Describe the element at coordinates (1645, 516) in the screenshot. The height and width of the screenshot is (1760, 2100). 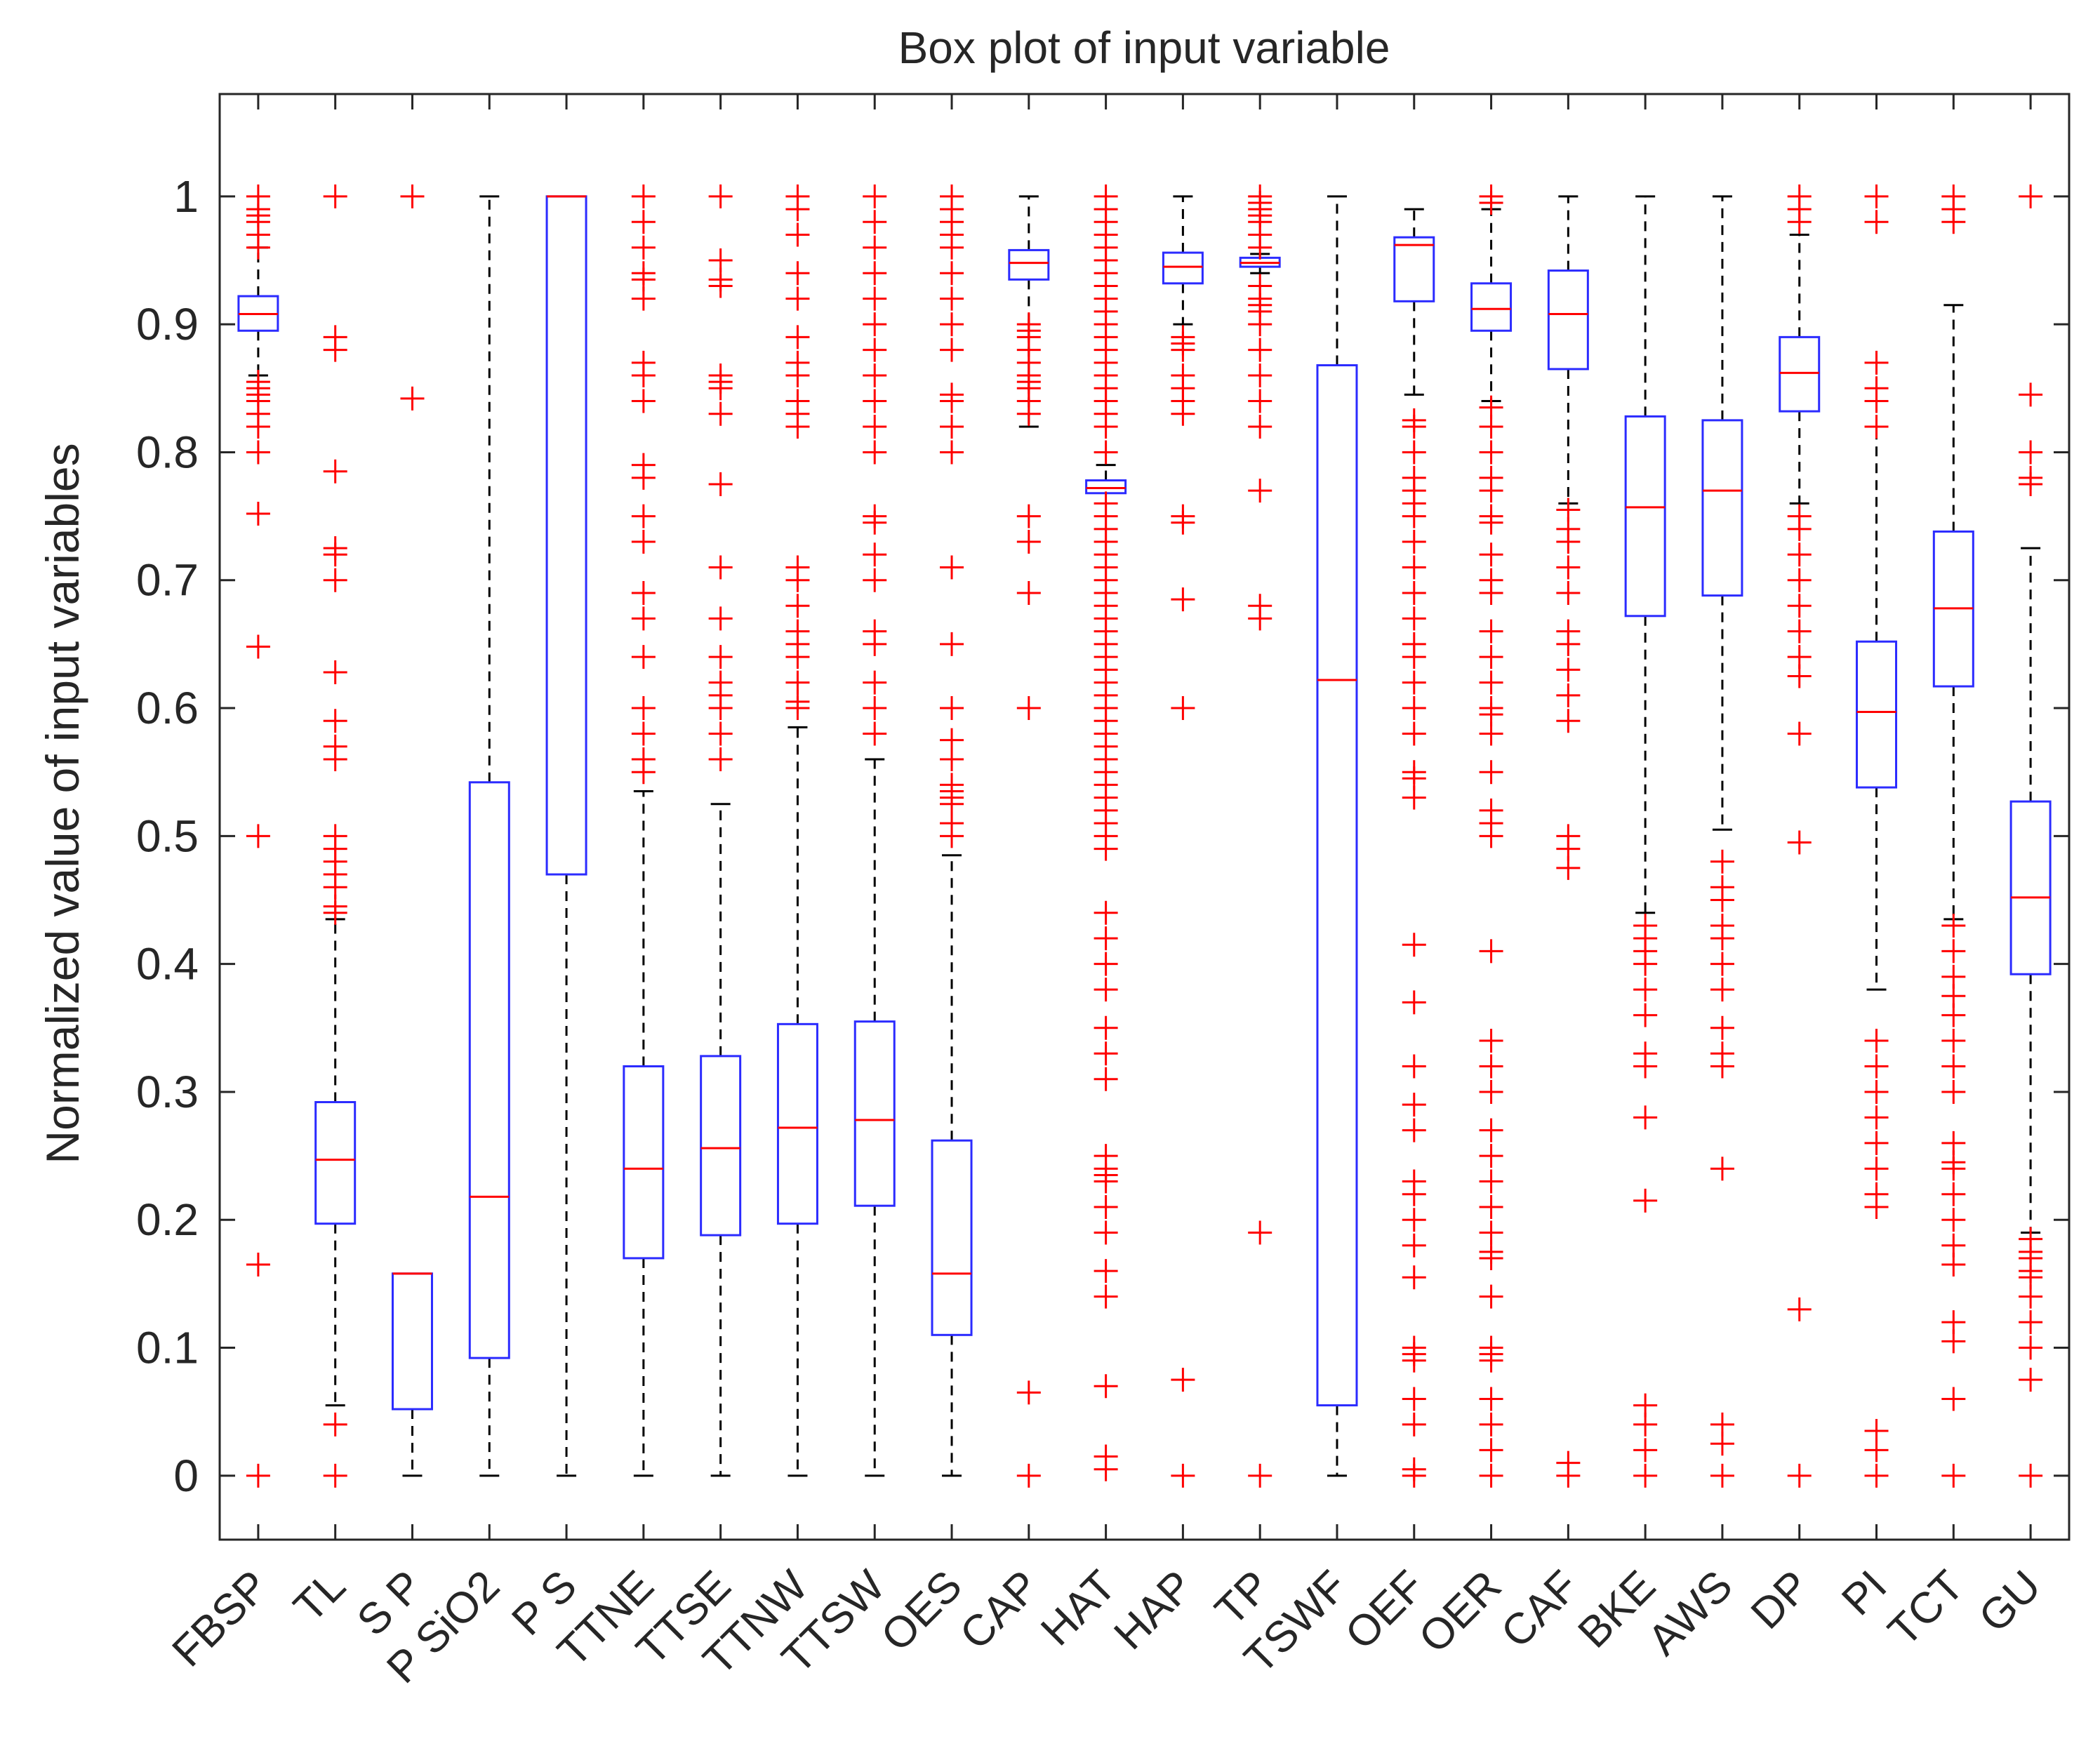
I see `box-bke` at that location.